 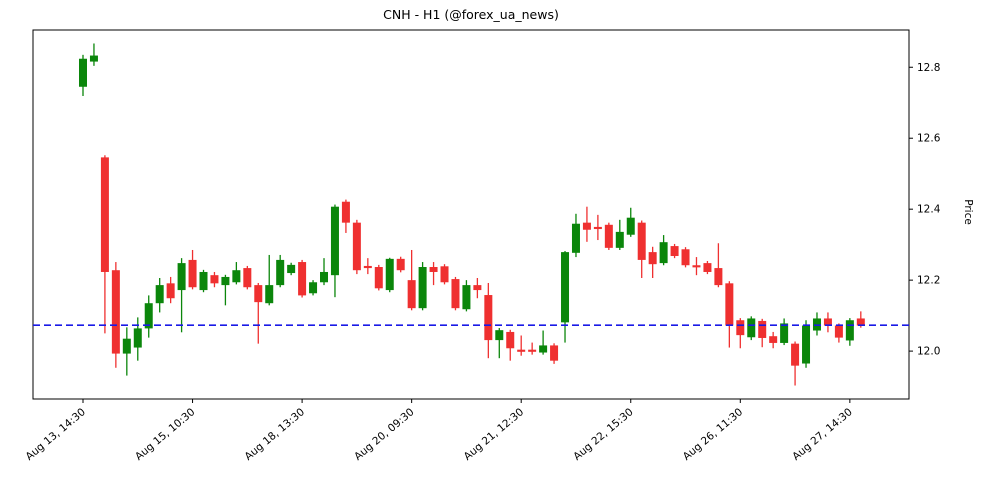 I want to click on y-tick-label: 12.8, so click(x=928, y=68).